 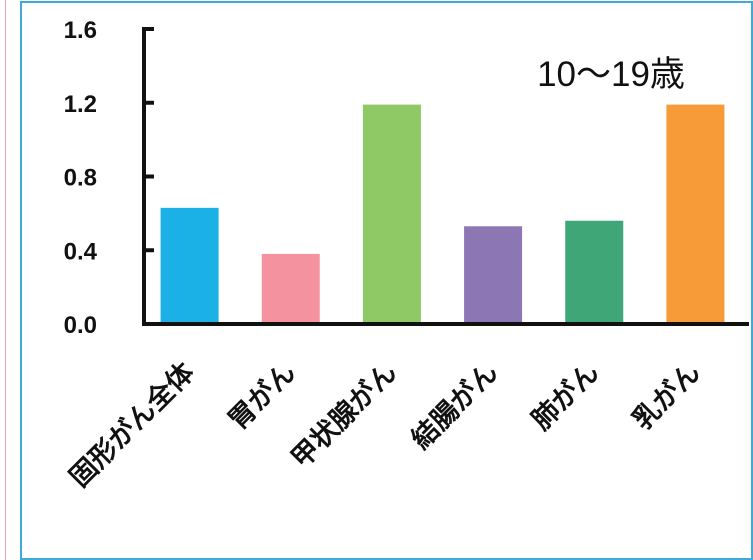 What do you see at coordinates (262, 396) in the screenshot?
I see `category-label: 胃がん` at bounding box center [262, 396].